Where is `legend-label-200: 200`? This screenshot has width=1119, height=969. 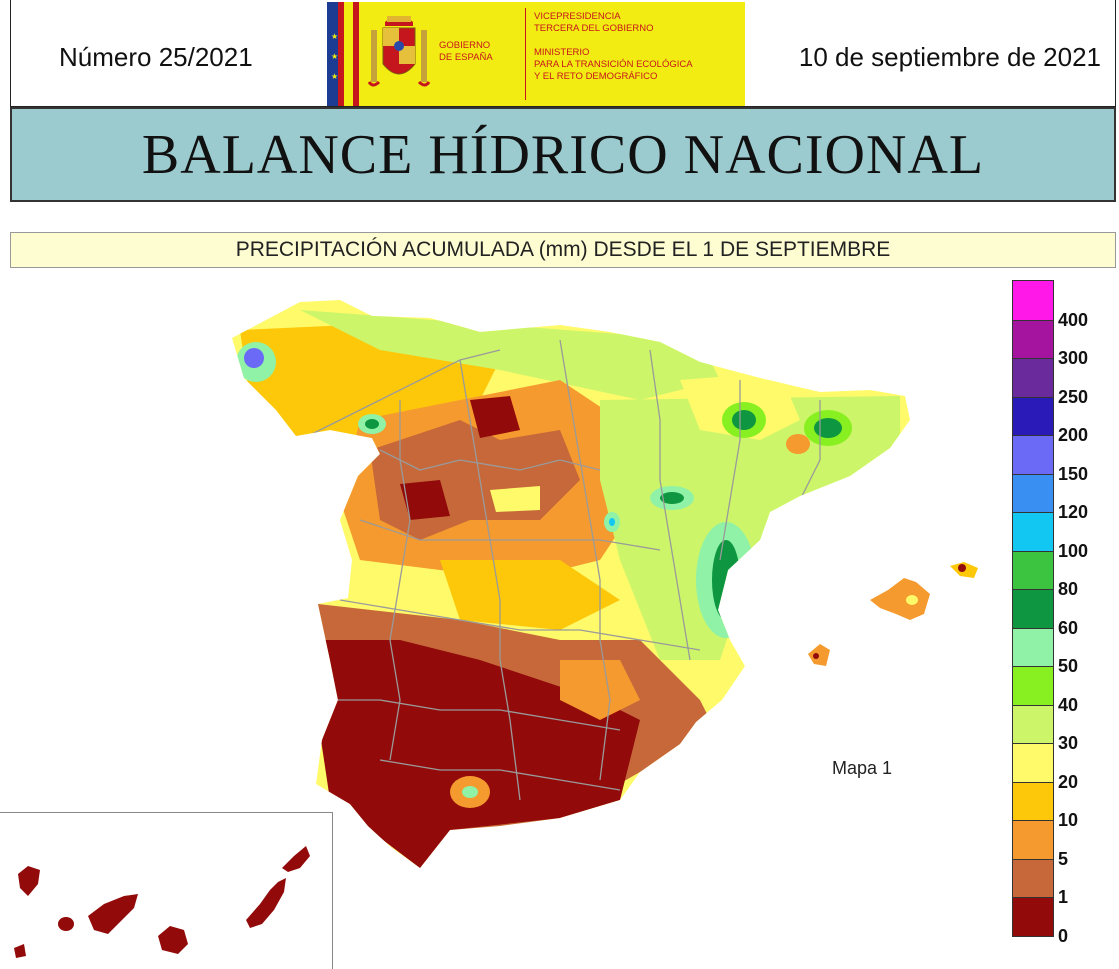
legend-label-200: 200 is located at coordinates (1073, 435).